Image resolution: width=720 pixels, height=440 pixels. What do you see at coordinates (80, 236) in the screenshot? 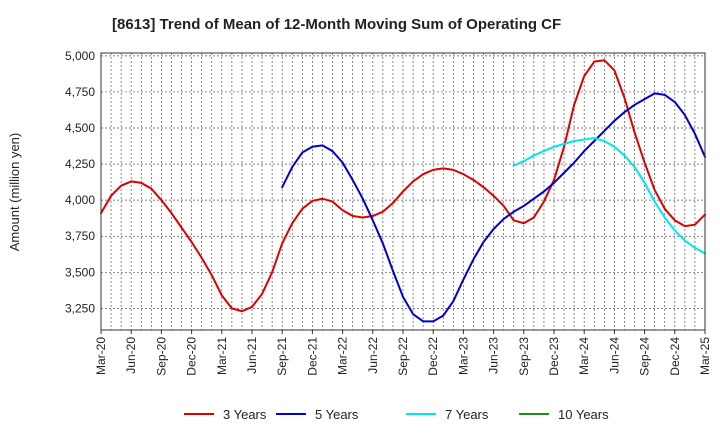
I see `y-tick-label: 3,750` at bounding box center [80, 236].